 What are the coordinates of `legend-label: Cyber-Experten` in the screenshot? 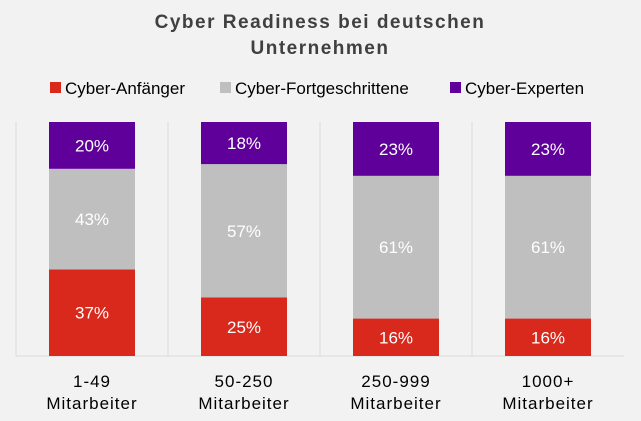 It's located at (524, 88).